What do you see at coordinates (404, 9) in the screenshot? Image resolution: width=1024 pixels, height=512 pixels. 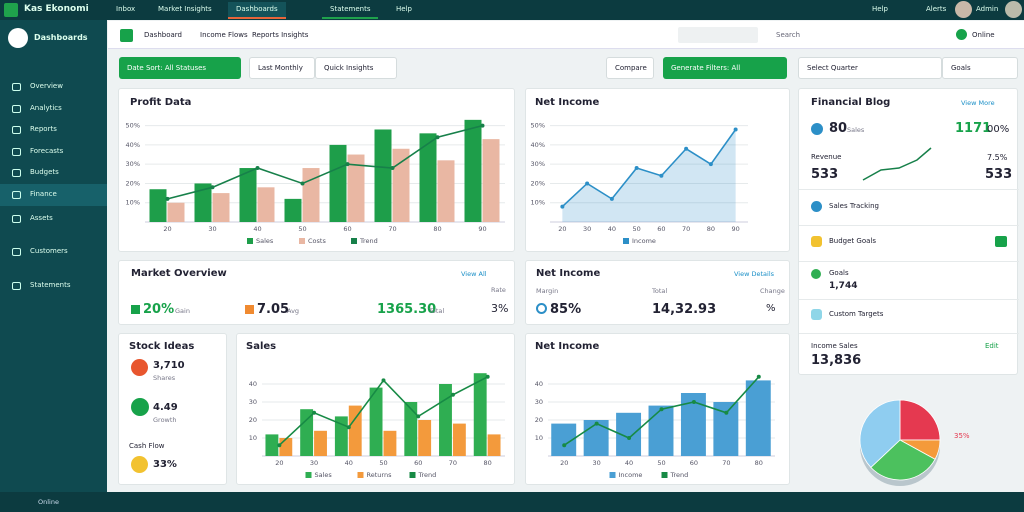 I see `tab: Help` at bounding box center [404, 9].